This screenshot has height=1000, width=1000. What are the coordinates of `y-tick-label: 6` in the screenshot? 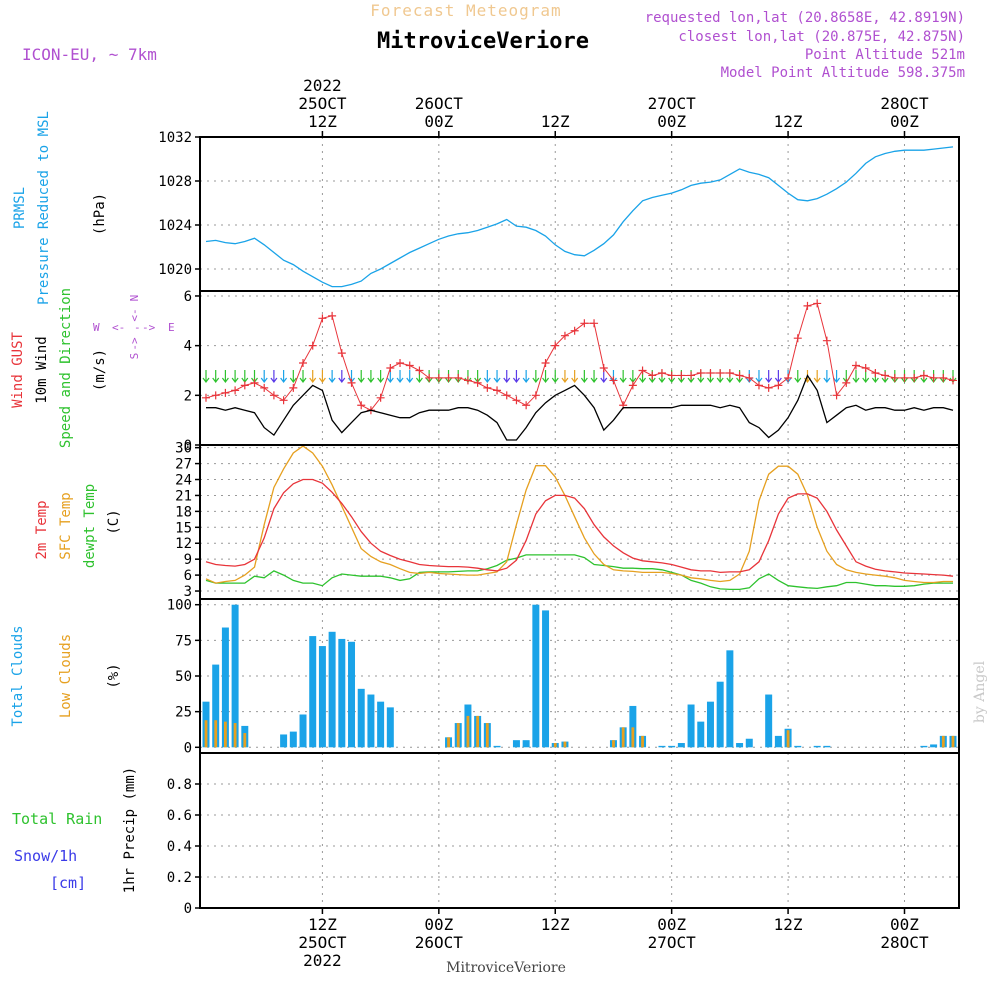 It's located at (188, 297).